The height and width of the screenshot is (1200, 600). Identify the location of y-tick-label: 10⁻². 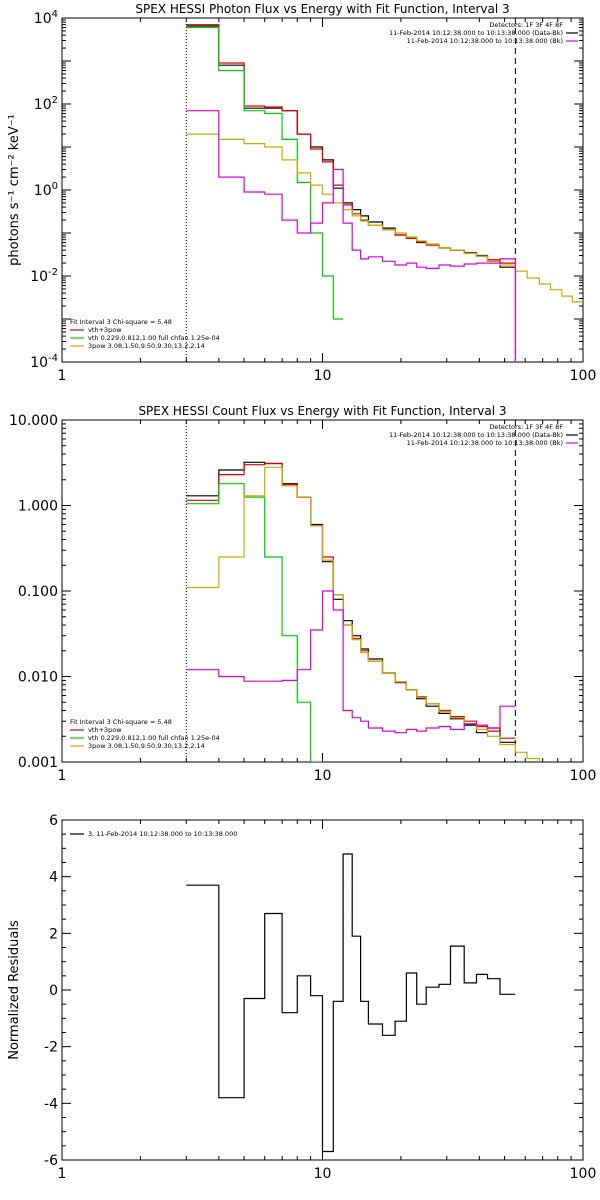
(44, 276).